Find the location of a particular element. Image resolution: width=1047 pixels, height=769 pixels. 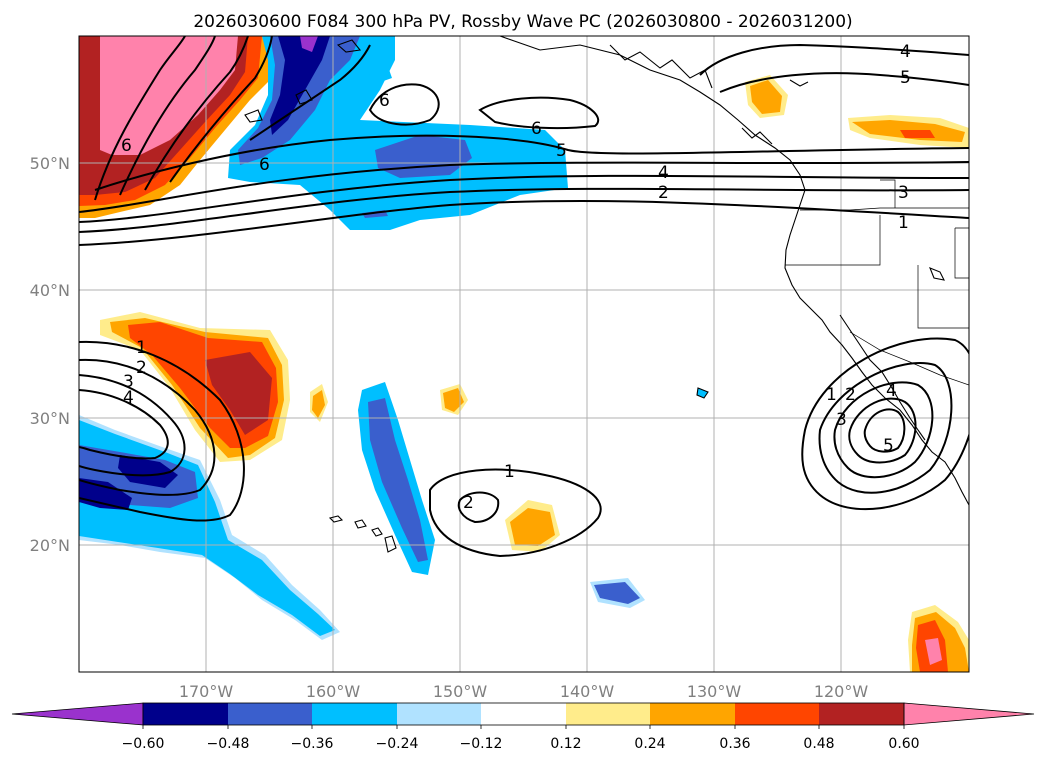

colorbar-extend-high is located at coordinates (969, 714).